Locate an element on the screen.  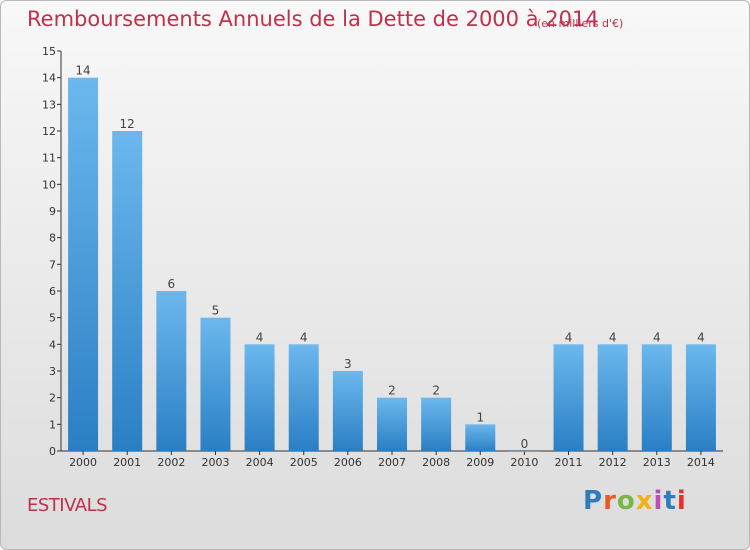
x-tick-label: 2014 is located at coordinates (701, 462).